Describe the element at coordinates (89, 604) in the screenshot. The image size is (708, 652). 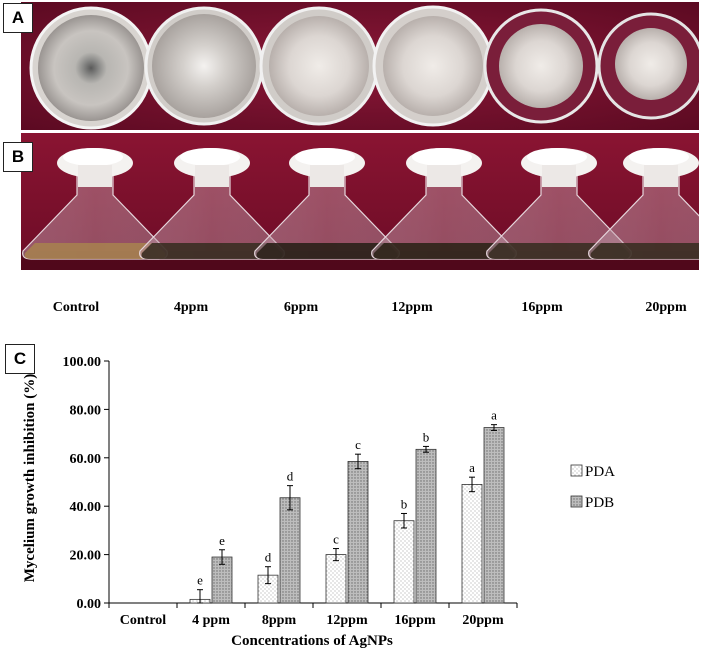
I see `y-tick-label: 0.00` at that location.